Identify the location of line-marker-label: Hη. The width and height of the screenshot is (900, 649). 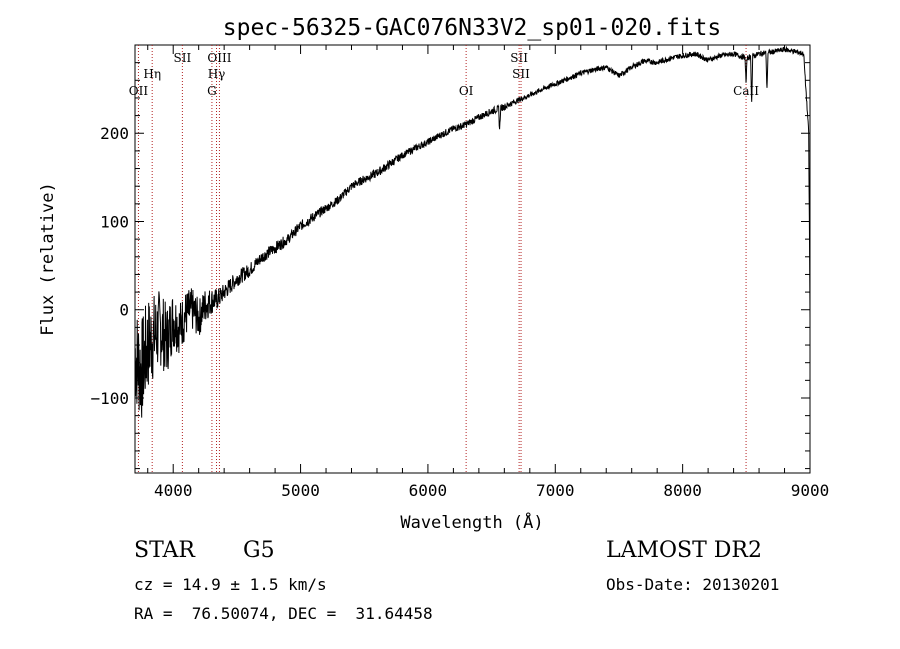
(152, 74).